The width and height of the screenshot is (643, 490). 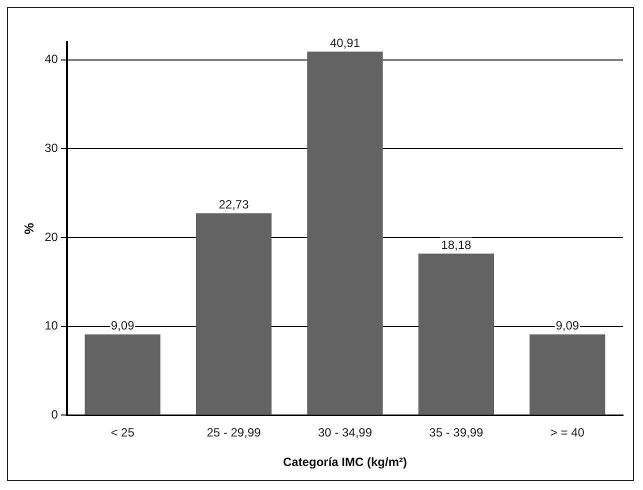 What do you see at coordinates (51, 59) in the screenshot?
I see `y-tick-label: 40` at bounding box center [51, 59].